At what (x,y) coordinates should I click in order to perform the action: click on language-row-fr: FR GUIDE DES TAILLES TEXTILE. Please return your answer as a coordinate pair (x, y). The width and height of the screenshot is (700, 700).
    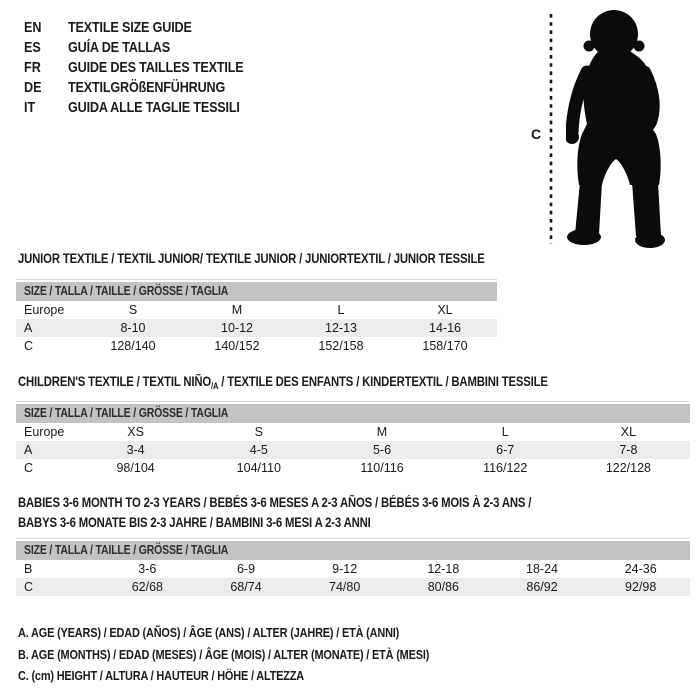
    Looking at the image, I should click on (150, 68).